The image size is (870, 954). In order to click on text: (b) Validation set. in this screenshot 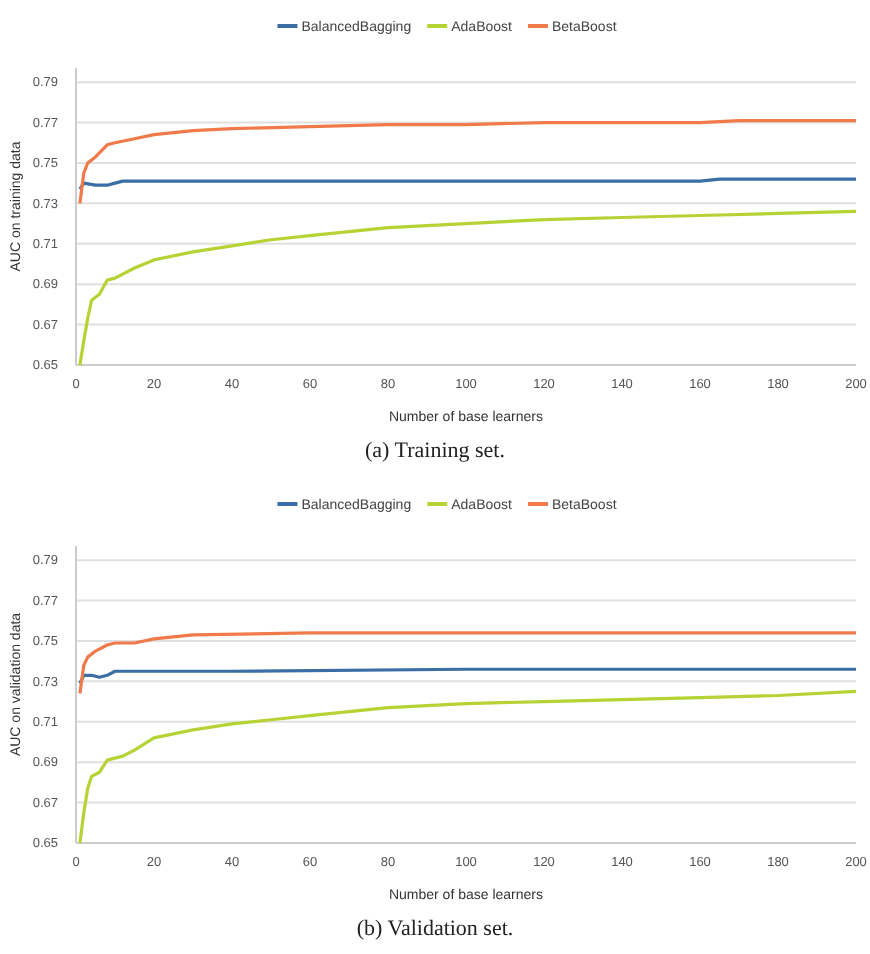, I will do `click(435, 928)`.